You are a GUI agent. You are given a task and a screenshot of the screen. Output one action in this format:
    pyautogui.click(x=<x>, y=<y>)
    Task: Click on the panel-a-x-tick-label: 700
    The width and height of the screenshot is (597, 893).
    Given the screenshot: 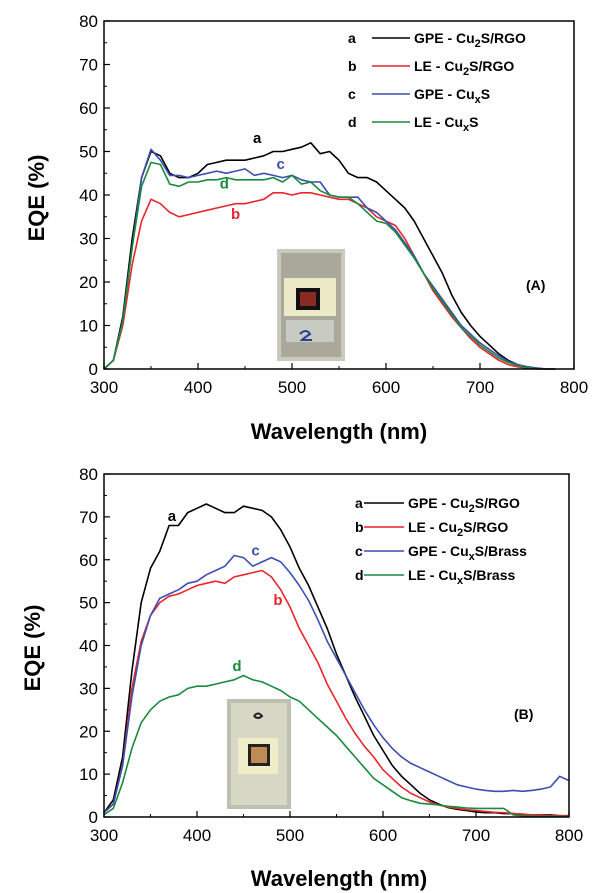 What is the action you would take?
    pyautogui.click(x=480, y=387)
    